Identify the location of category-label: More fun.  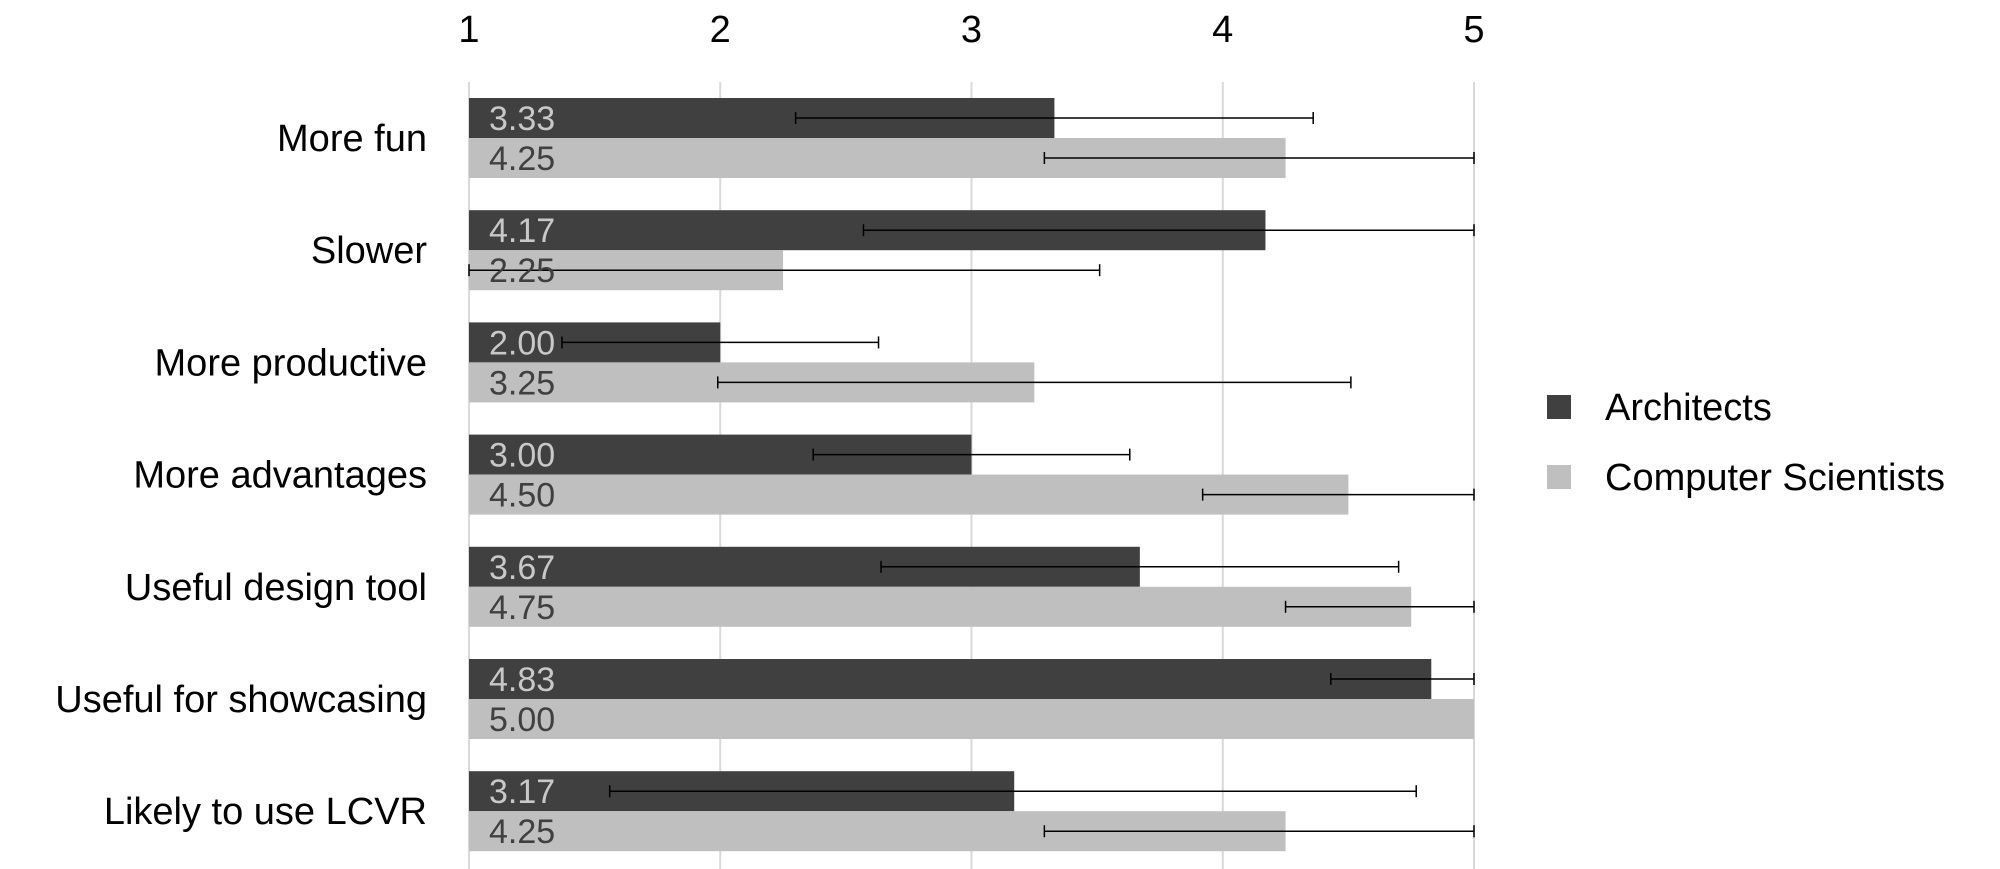
(352, 139).